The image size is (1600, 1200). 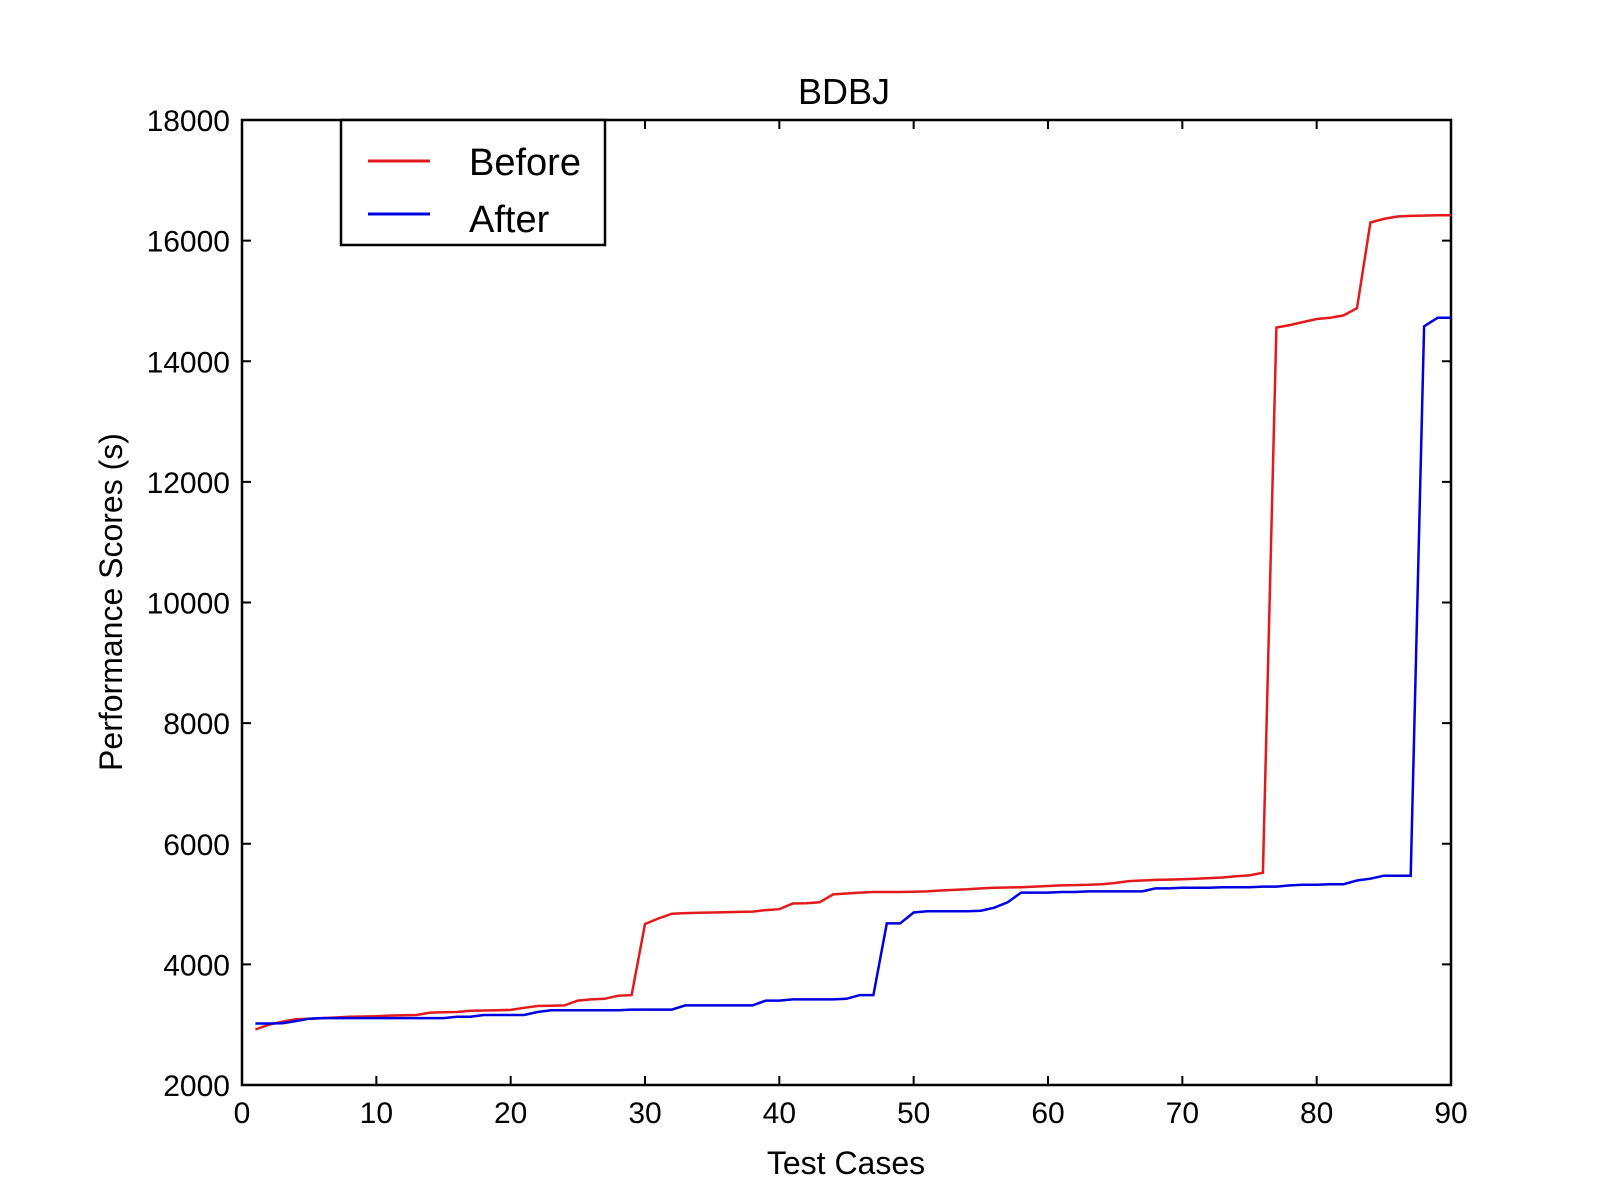 What do you see at coordinates (196, 724) in the screenshot?
I see `y-tick-label: 8000` at bounding box center [196, 724].